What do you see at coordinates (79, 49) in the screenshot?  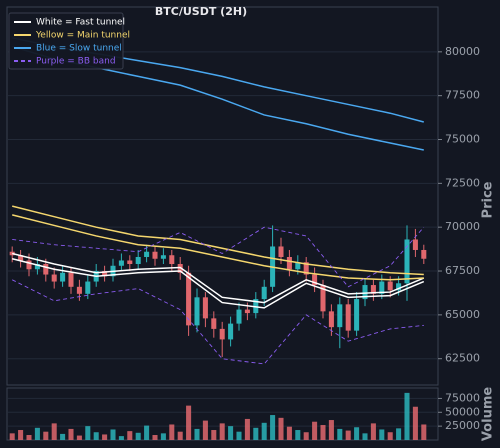 I see `legend-label: Blue = Slow tunnel` at bounding box center [79, 49].